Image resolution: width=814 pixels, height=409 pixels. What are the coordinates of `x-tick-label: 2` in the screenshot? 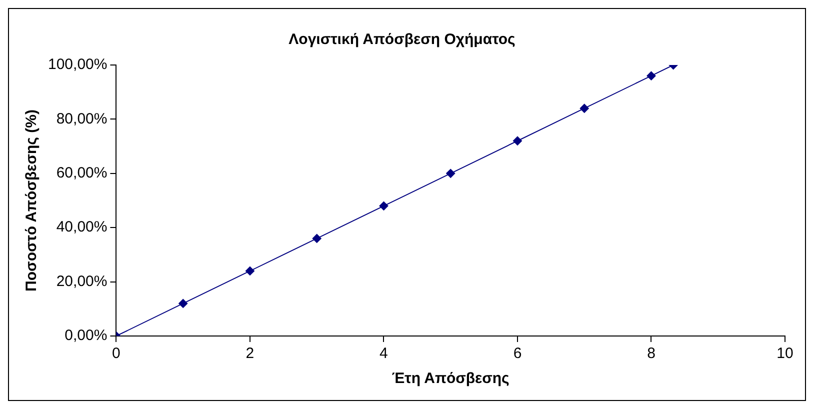 It's located at (250, 353).